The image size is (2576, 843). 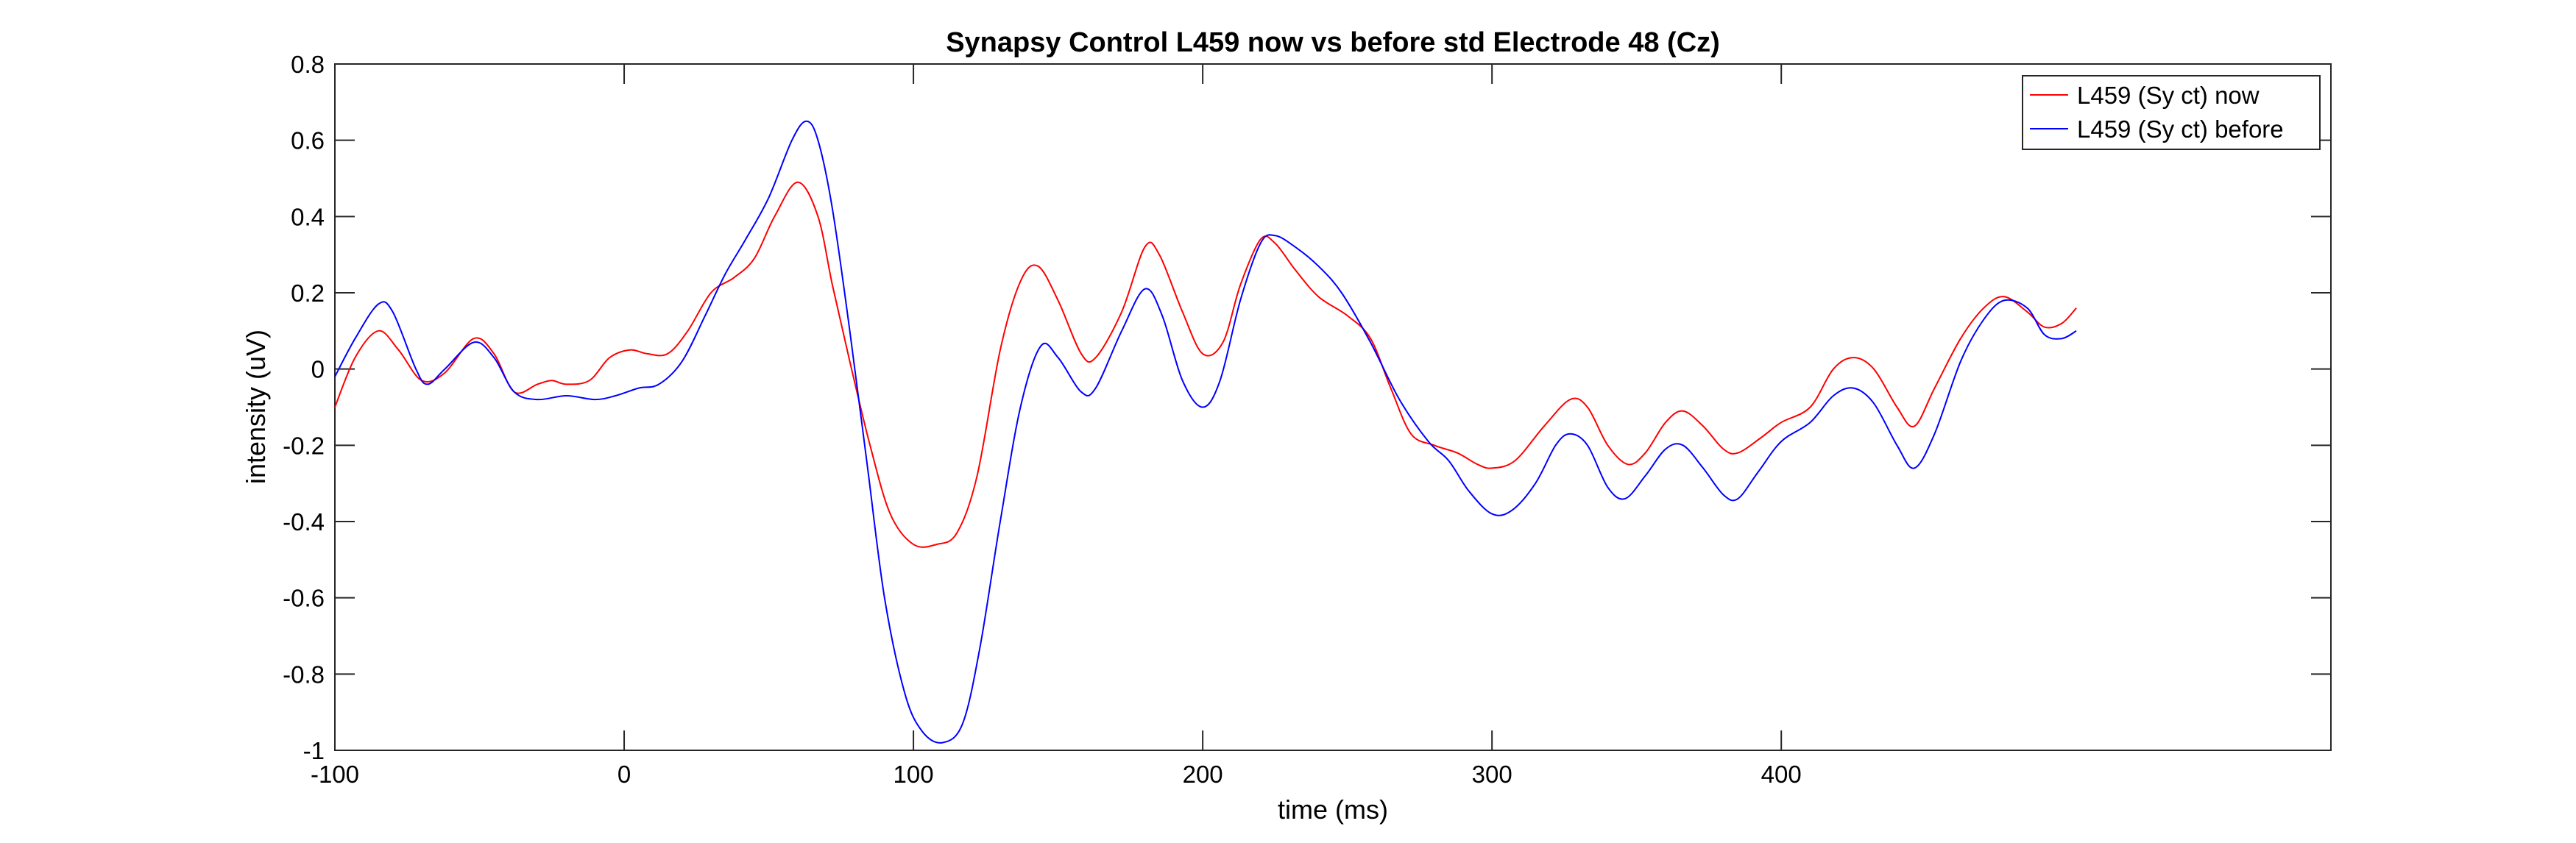 What do you see at coordinates (256, 407) in the screenshot?
I see `y-axis-title: intensity (uV)` at bounding box center [256, 407].